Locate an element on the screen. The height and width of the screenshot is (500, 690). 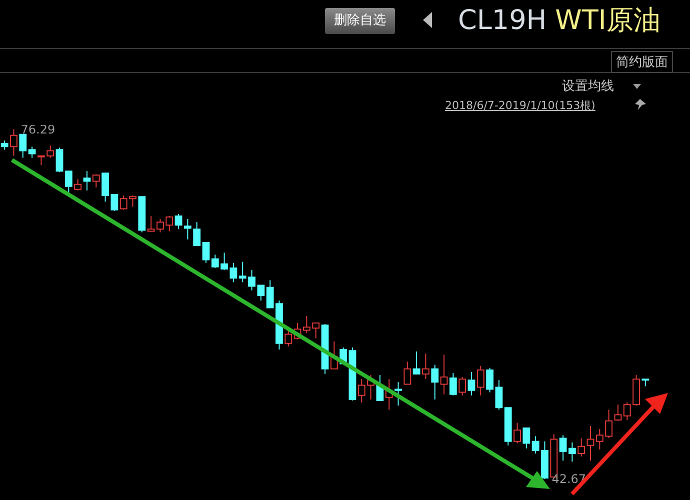
text: 设置均线 is located at coordinates (588, 86).